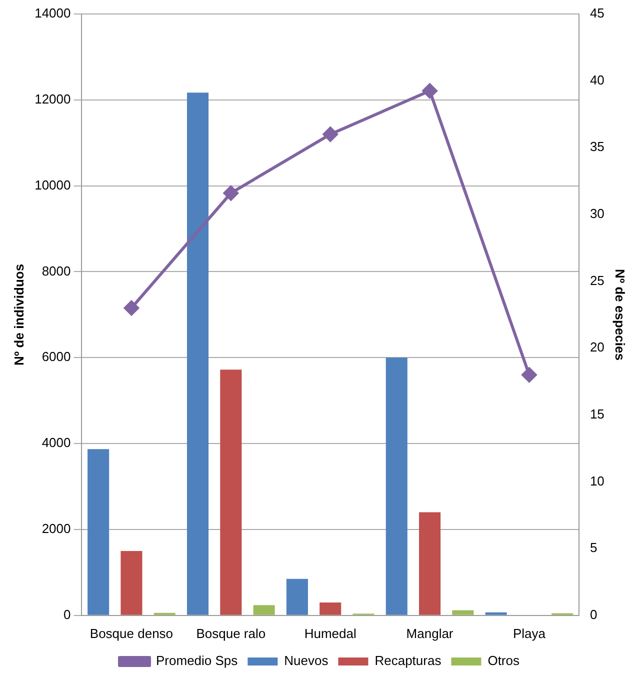 The height and width of the screenshot is (682, 639). I want to click on y-tick-label: 2000, so click(56, 528).